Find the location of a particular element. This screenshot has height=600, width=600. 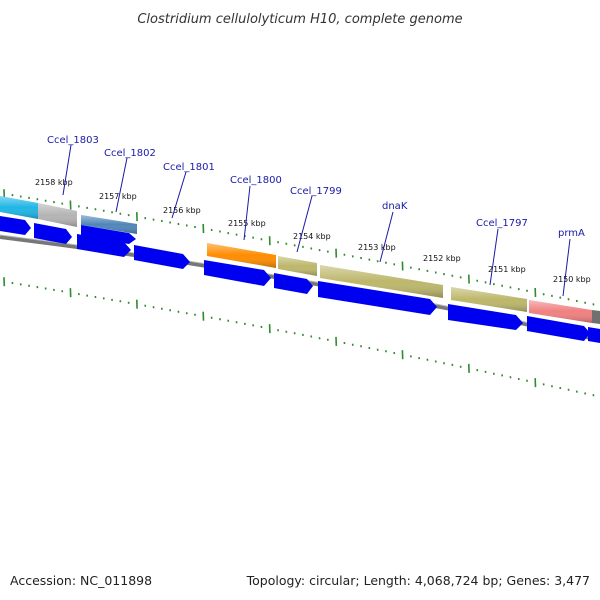

kbp-label: 2153 kbp is located at coordinates (377, 247).